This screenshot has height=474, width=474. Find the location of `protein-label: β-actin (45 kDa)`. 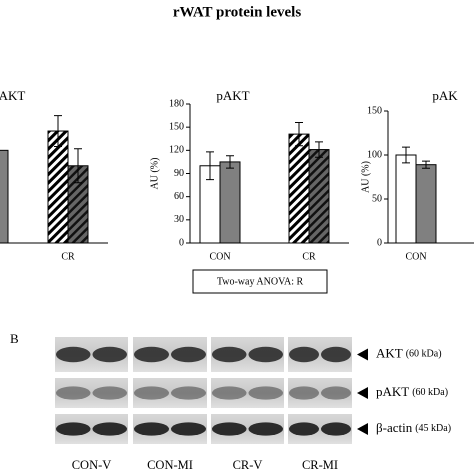

protein-label: β-actin (45 kDa) is located at coordinates (413, 427).